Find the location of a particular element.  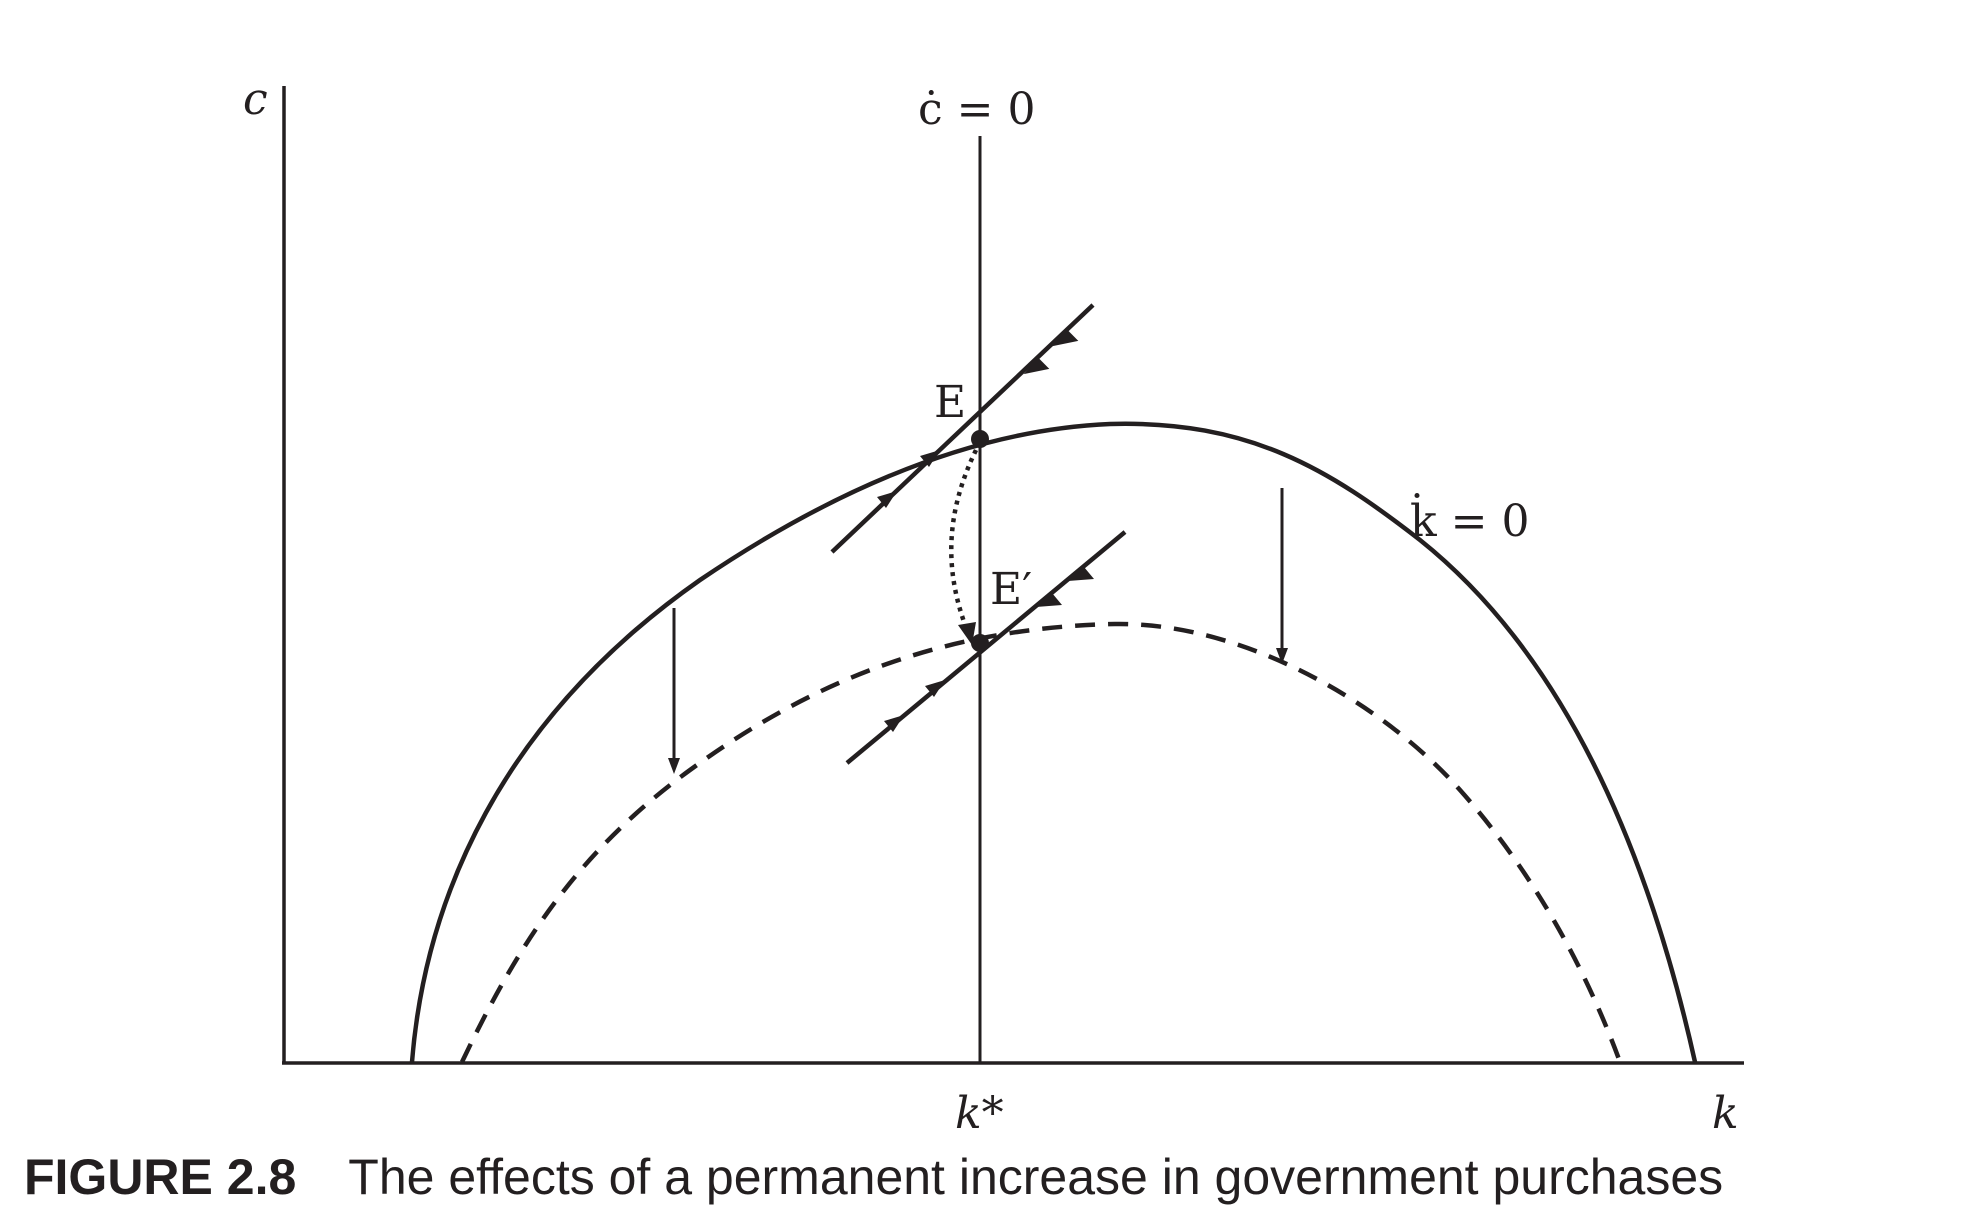

transition-path is located at coordinates (965, 535).